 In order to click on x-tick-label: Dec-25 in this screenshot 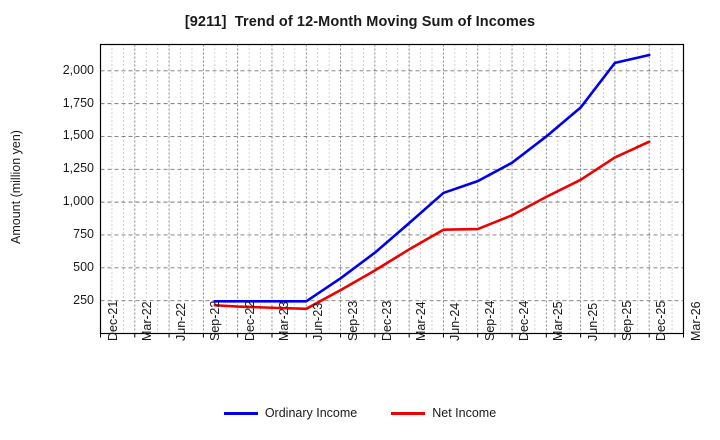, I will do `click(661, 320)`.